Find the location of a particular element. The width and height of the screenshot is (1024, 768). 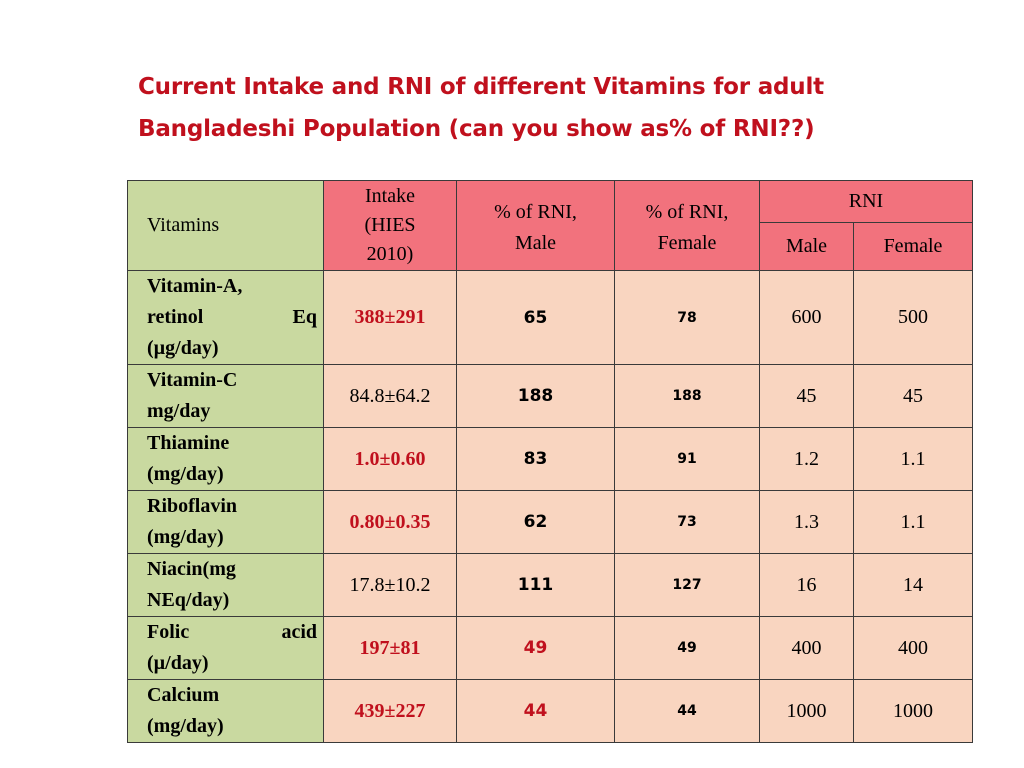

pct-rni-male-value: 44 is located at coordinates (535, 711).